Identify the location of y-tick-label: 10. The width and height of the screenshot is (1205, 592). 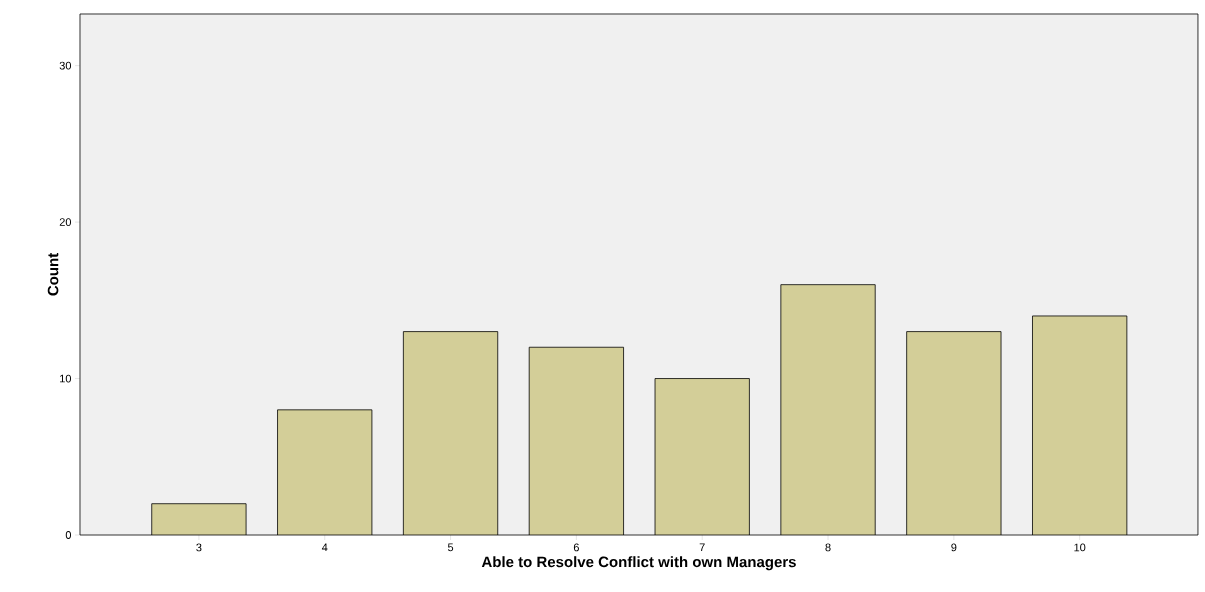
(66, 378).